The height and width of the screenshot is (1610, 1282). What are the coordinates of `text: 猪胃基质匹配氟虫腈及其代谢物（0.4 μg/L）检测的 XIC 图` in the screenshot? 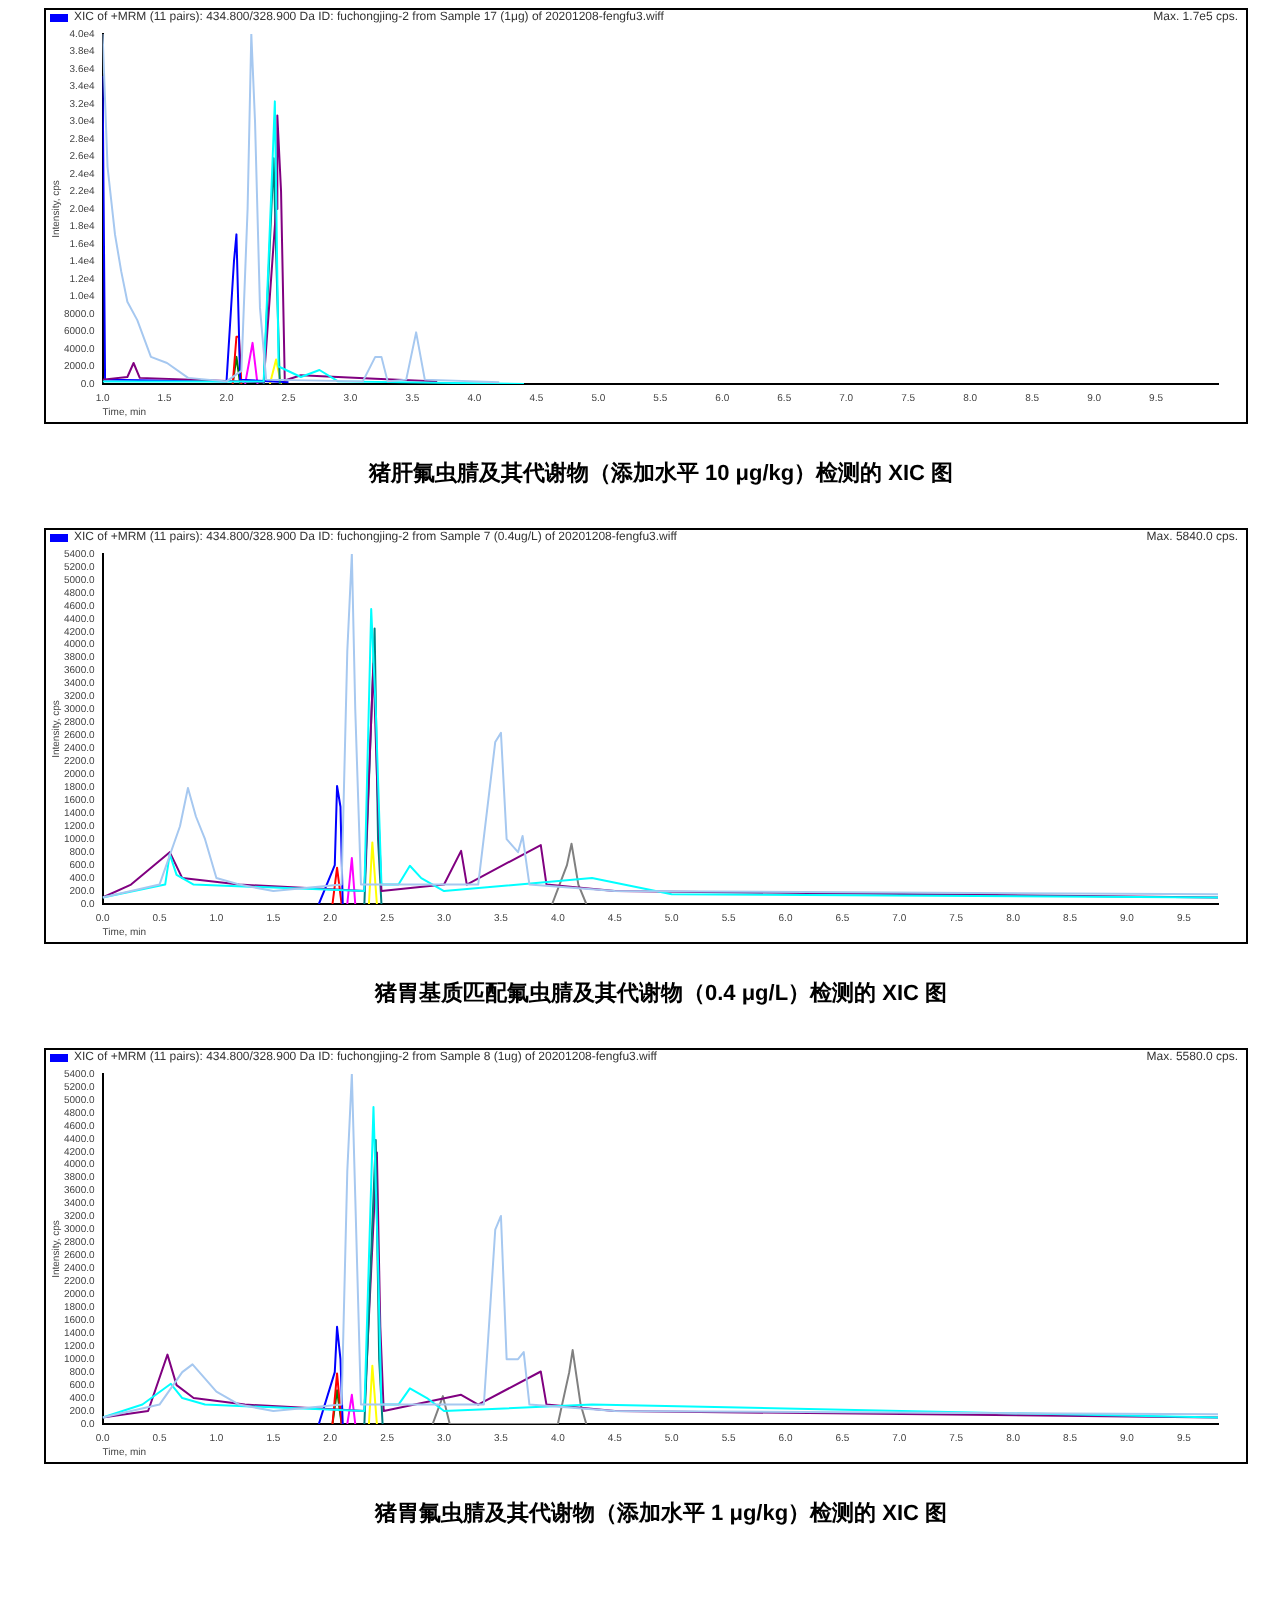 It's located at (661, 994).